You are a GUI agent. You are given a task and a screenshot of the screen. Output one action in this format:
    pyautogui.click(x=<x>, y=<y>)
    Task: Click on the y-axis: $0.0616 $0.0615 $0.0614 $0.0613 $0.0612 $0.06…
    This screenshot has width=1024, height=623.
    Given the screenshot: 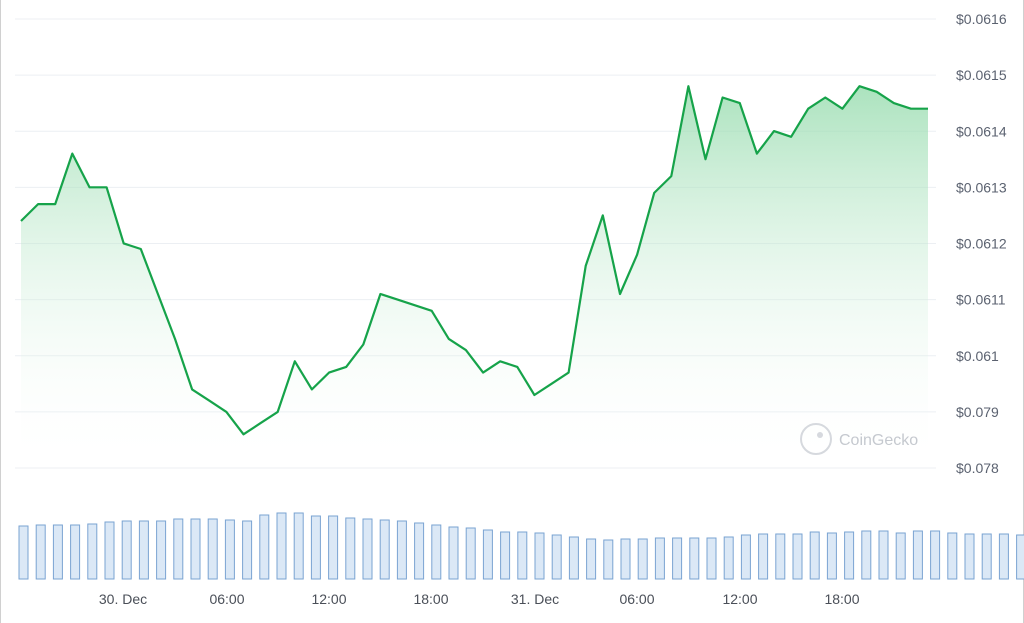 What is the action you would take?
    pyautogui.click(x=981, y=243)
    